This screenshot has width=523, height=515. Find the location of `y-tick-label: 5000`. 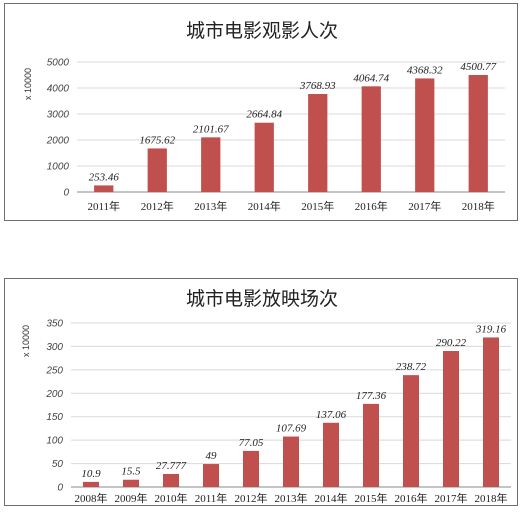

y-tick-label: 5000 is located at coordinates (58, 63).